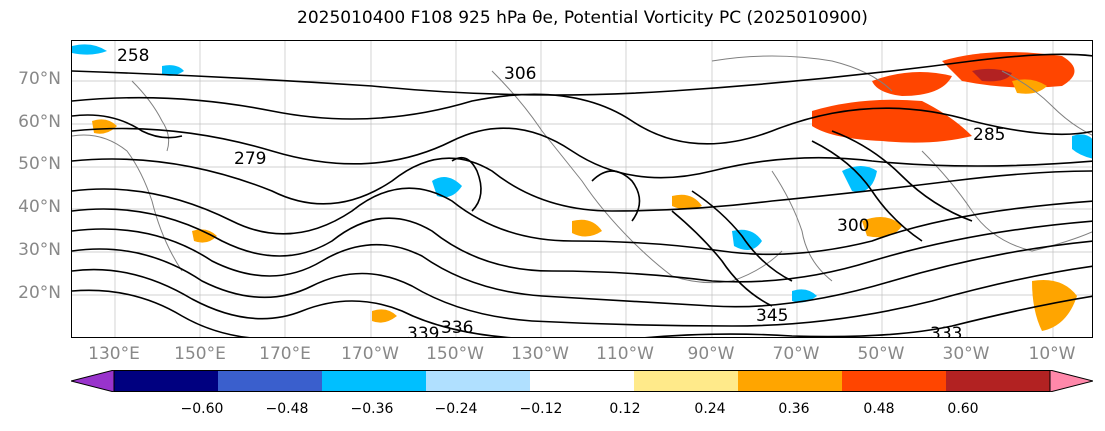 The width and height of the screenshot is (1105, 431). What do you see at coordinates (796, 354) in the screenshot?
I see `lon-label: 70°W` at bounding box center [796, 354].